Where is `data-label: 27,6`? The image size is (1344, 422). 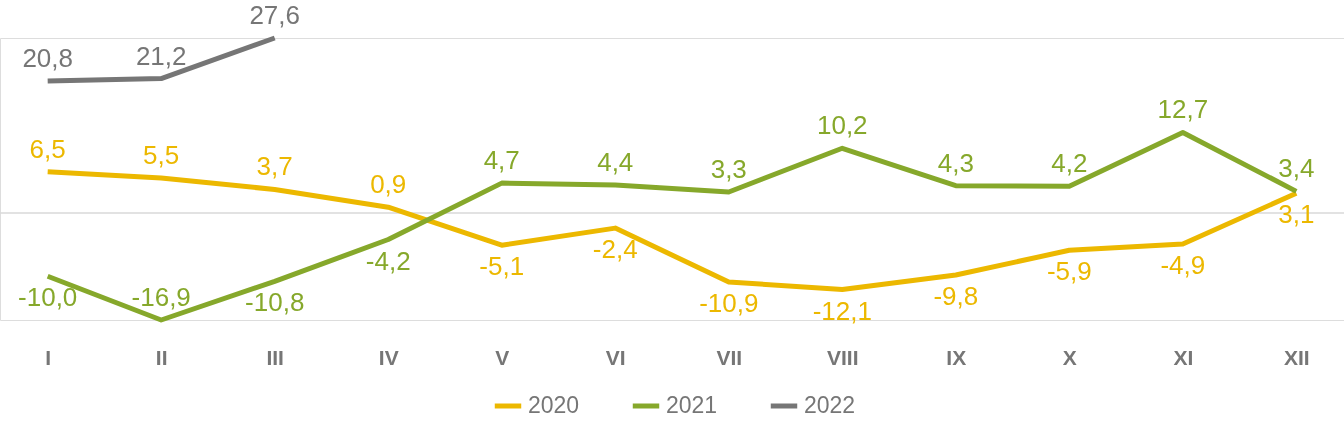 data-label: 27,6 is located at coordinates (275, 15).